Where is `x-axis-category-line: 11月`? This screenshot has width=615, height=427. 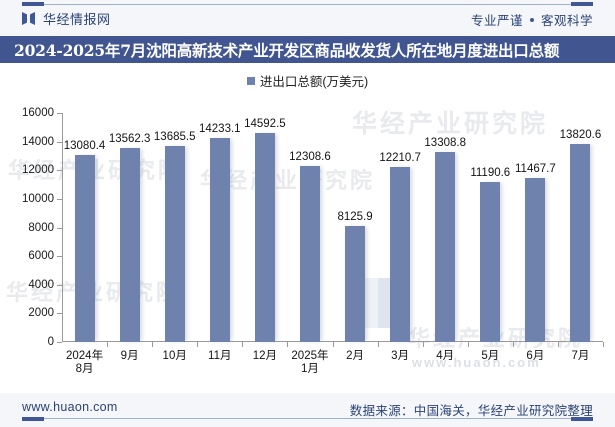 x-axis-category-line: 11月 is located at coordinates (220, 356).